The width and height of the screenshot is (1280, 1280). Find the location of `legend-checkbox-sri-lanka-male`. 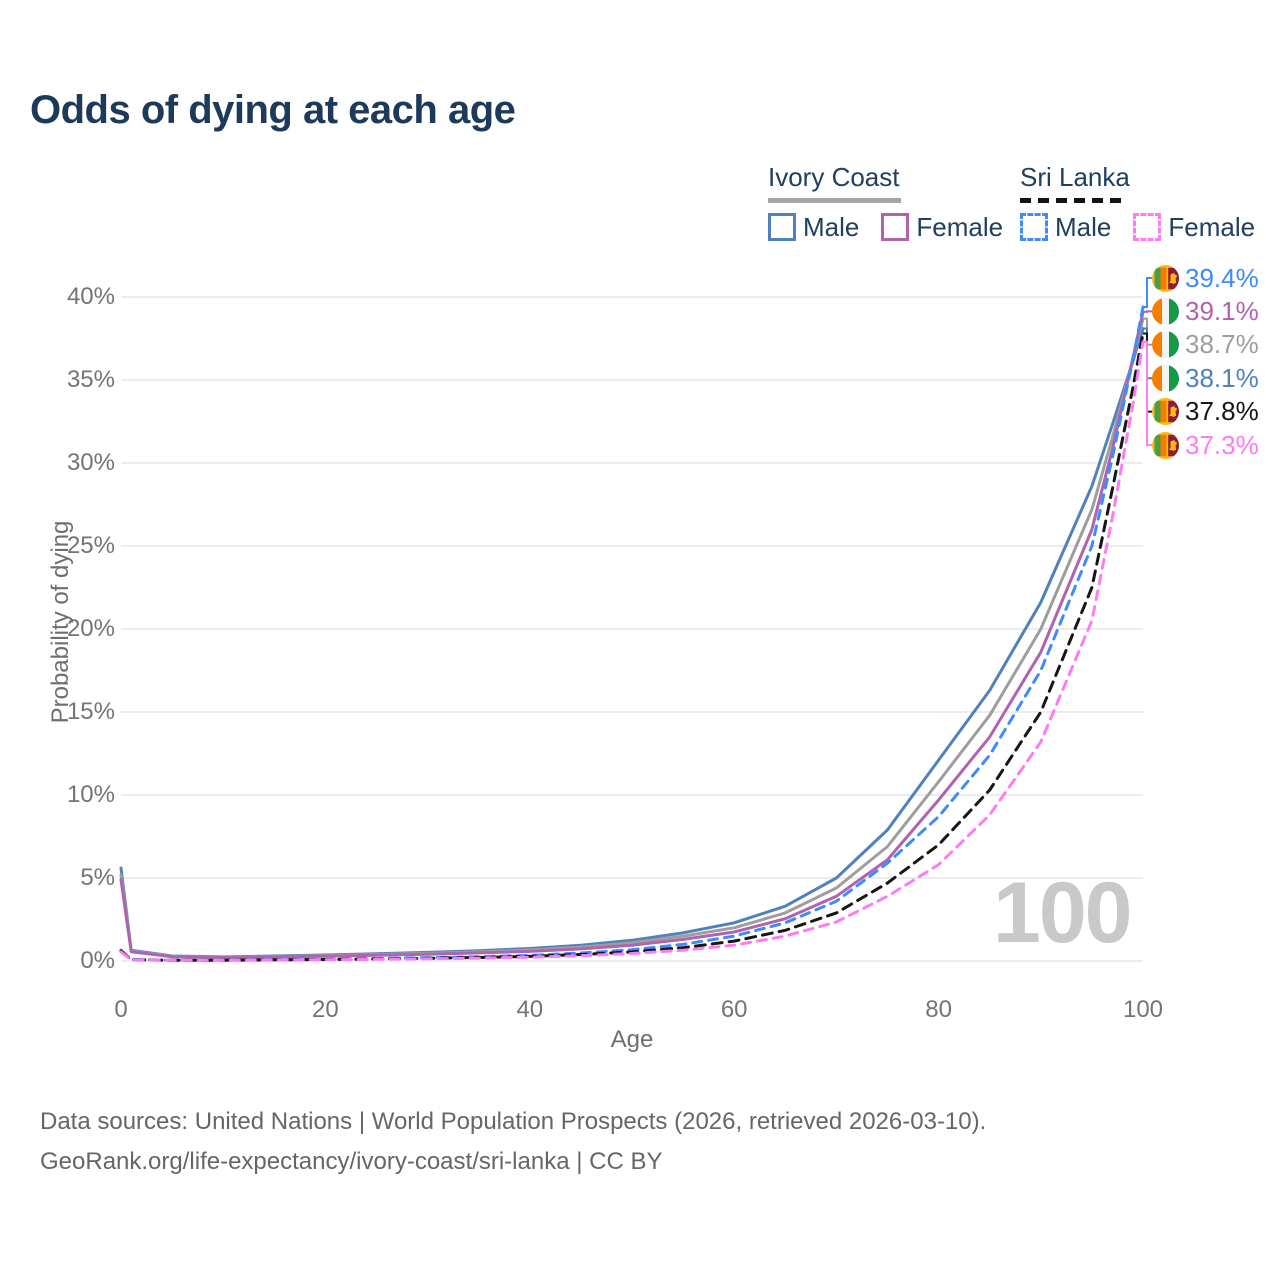

legend-checkbox-sri-lanka-male is located at coordinates (1034, 227).